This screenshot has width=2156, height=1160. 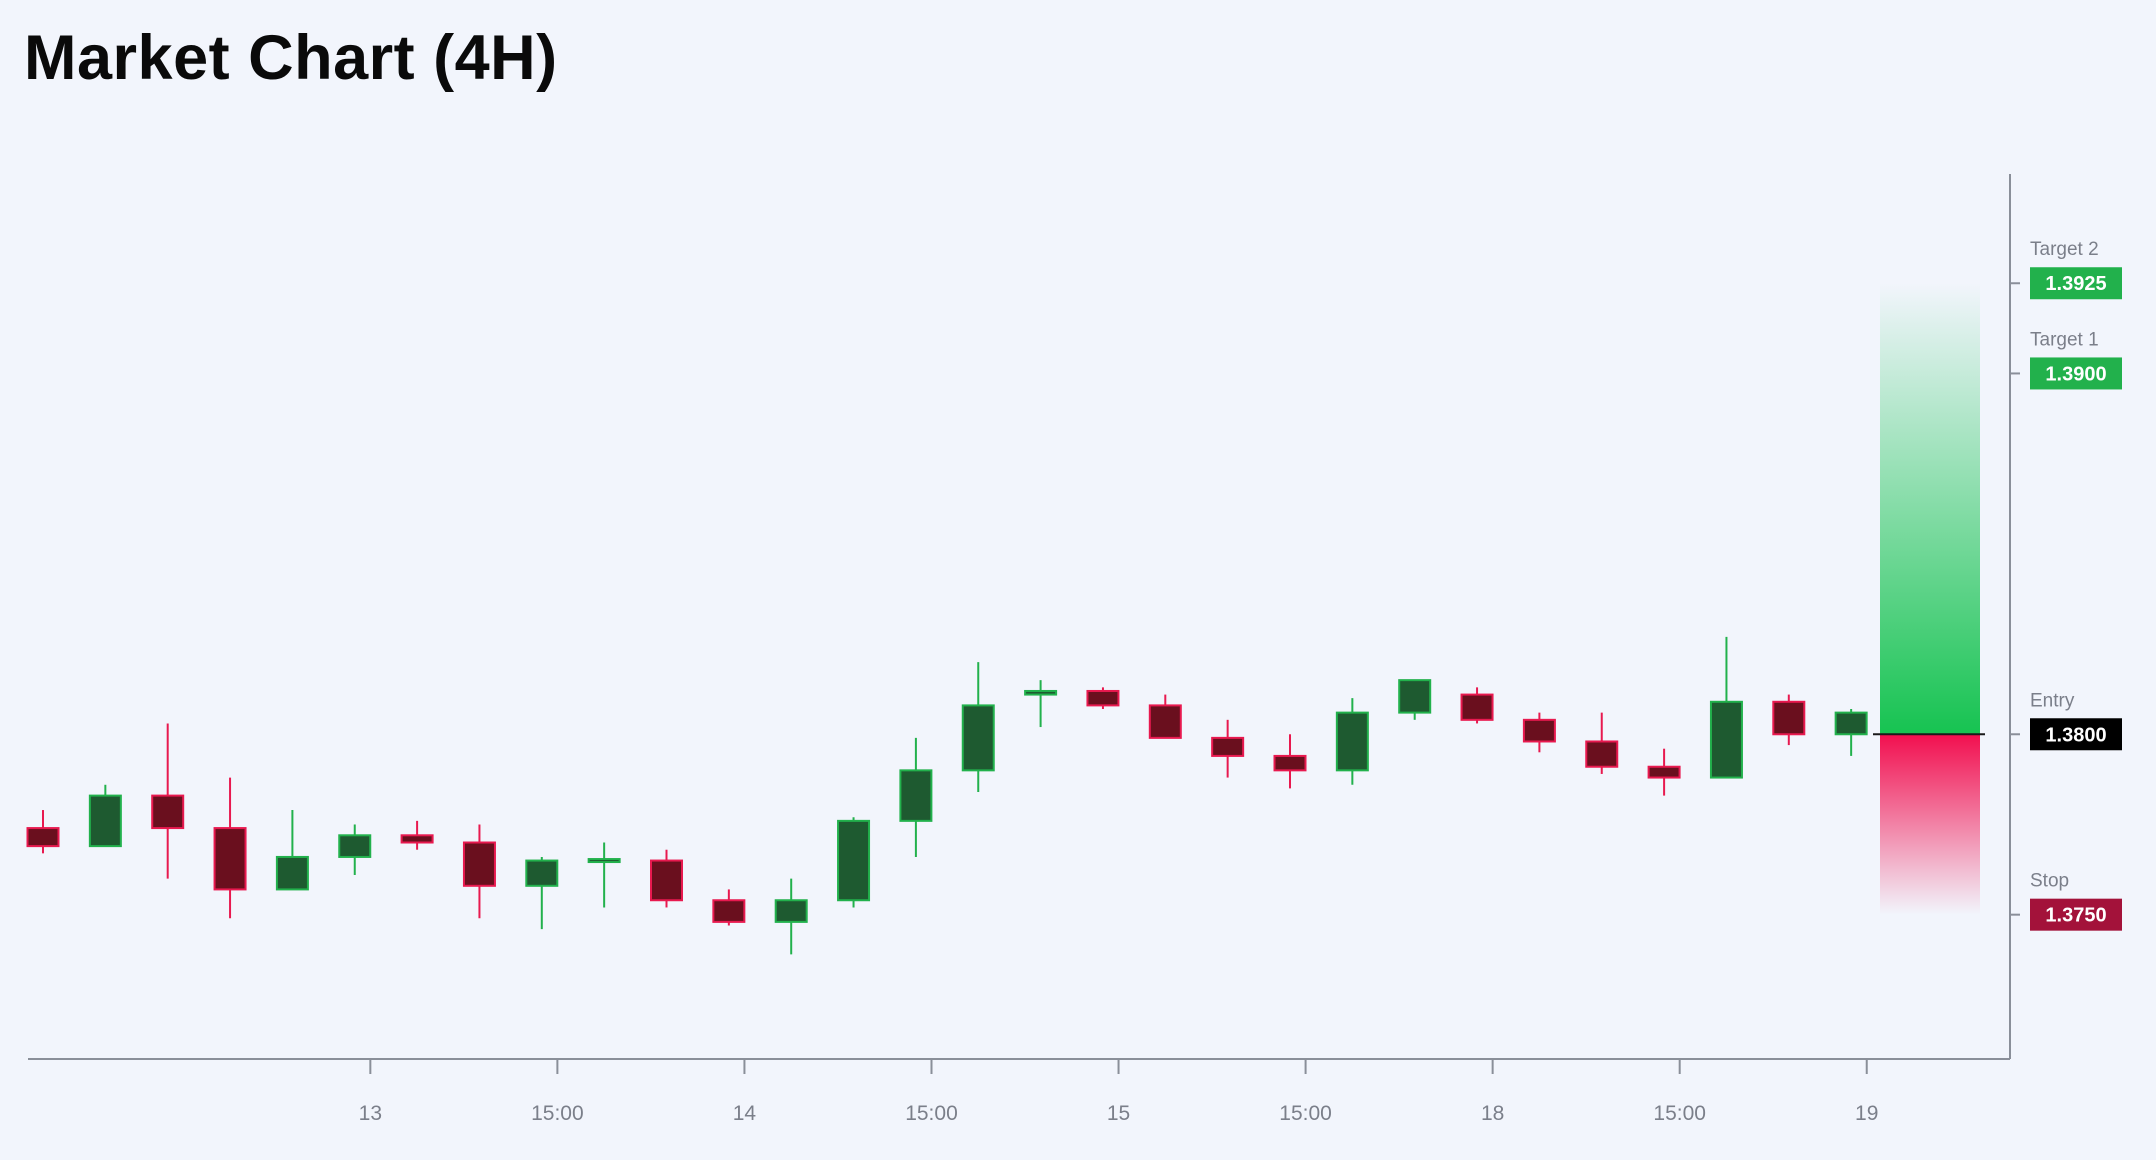 I want to click on level-stop: Stop 1.3750, so click(x=2066, y=901).